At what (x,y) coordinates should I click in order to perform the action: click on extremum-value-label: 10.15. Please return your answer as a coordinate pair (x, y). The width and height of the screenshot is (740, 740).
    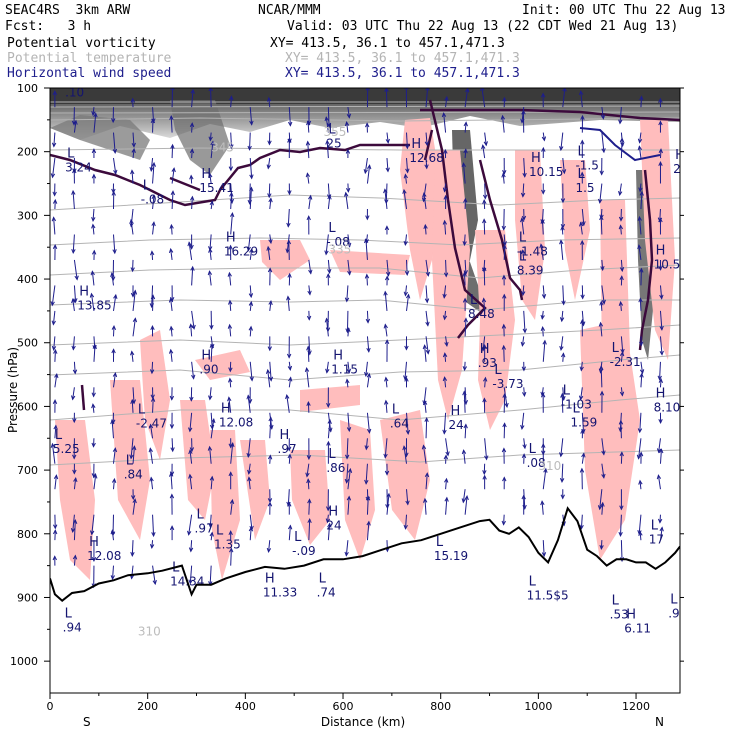
    Looking at the image, I should click on (546, 172).